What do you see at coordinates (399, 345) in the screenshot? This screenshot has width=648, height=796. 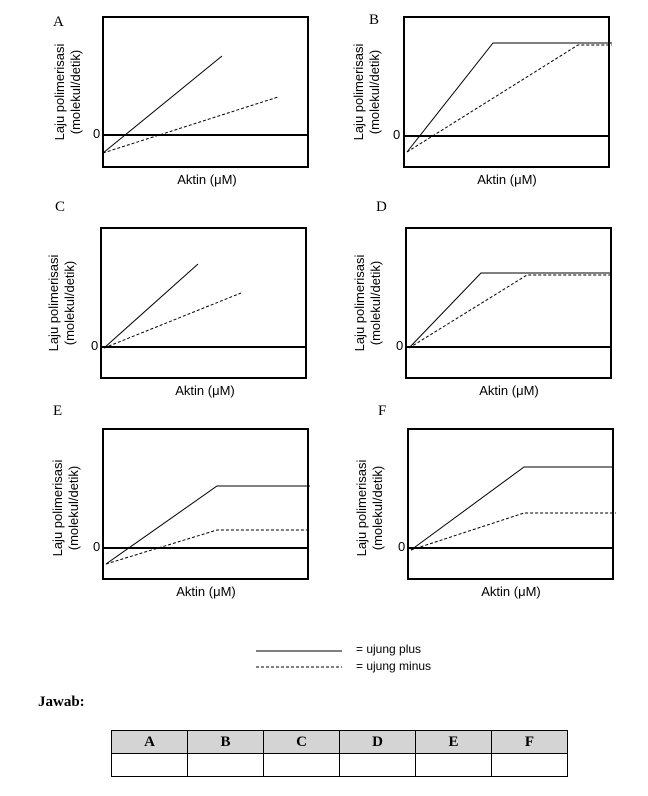 I see `panel-d-zero-label: 0` at bounding box center [399, 345].